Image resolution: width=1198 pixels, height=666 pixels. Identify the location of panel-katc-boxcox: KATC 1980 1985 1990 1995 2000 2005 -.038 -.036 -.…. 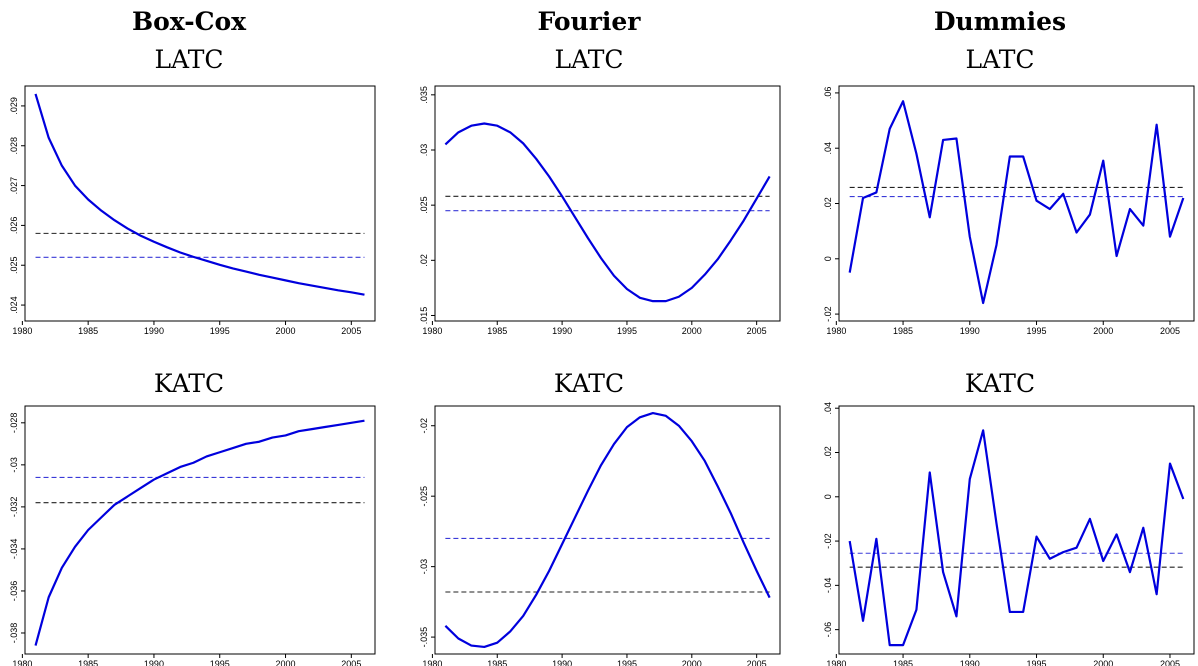
(192, 517).